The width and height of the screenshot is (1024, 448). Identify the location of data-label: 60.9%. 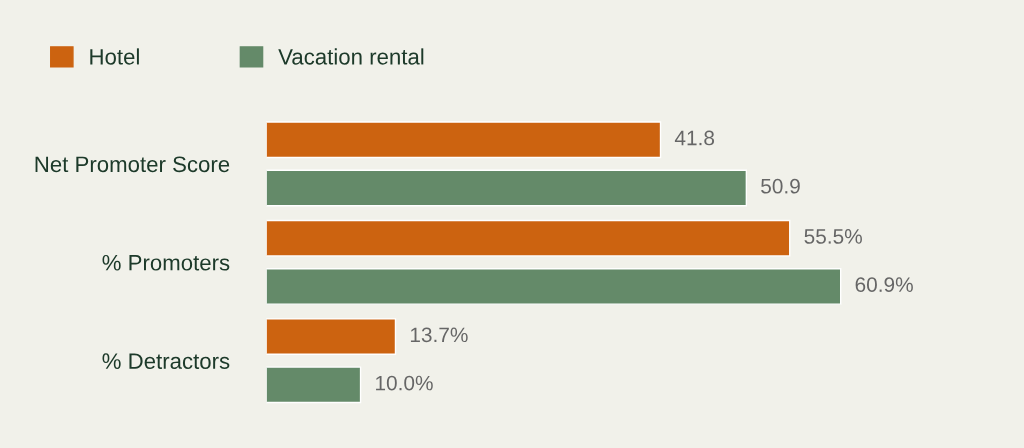
(884, 284).